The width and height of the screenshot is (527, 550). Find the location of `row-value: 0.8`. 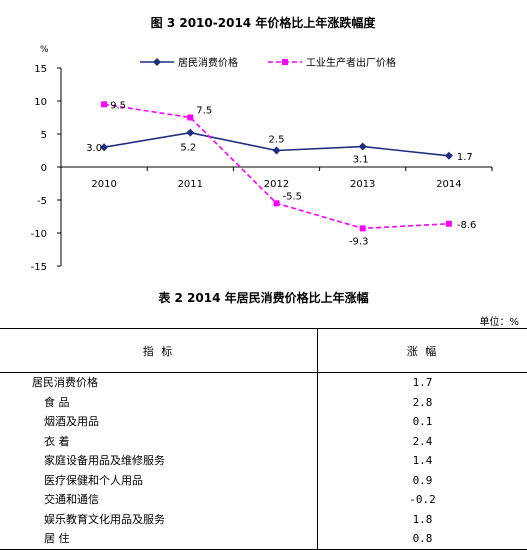

row-value: 0.8 is located at coordinates (422, 539).